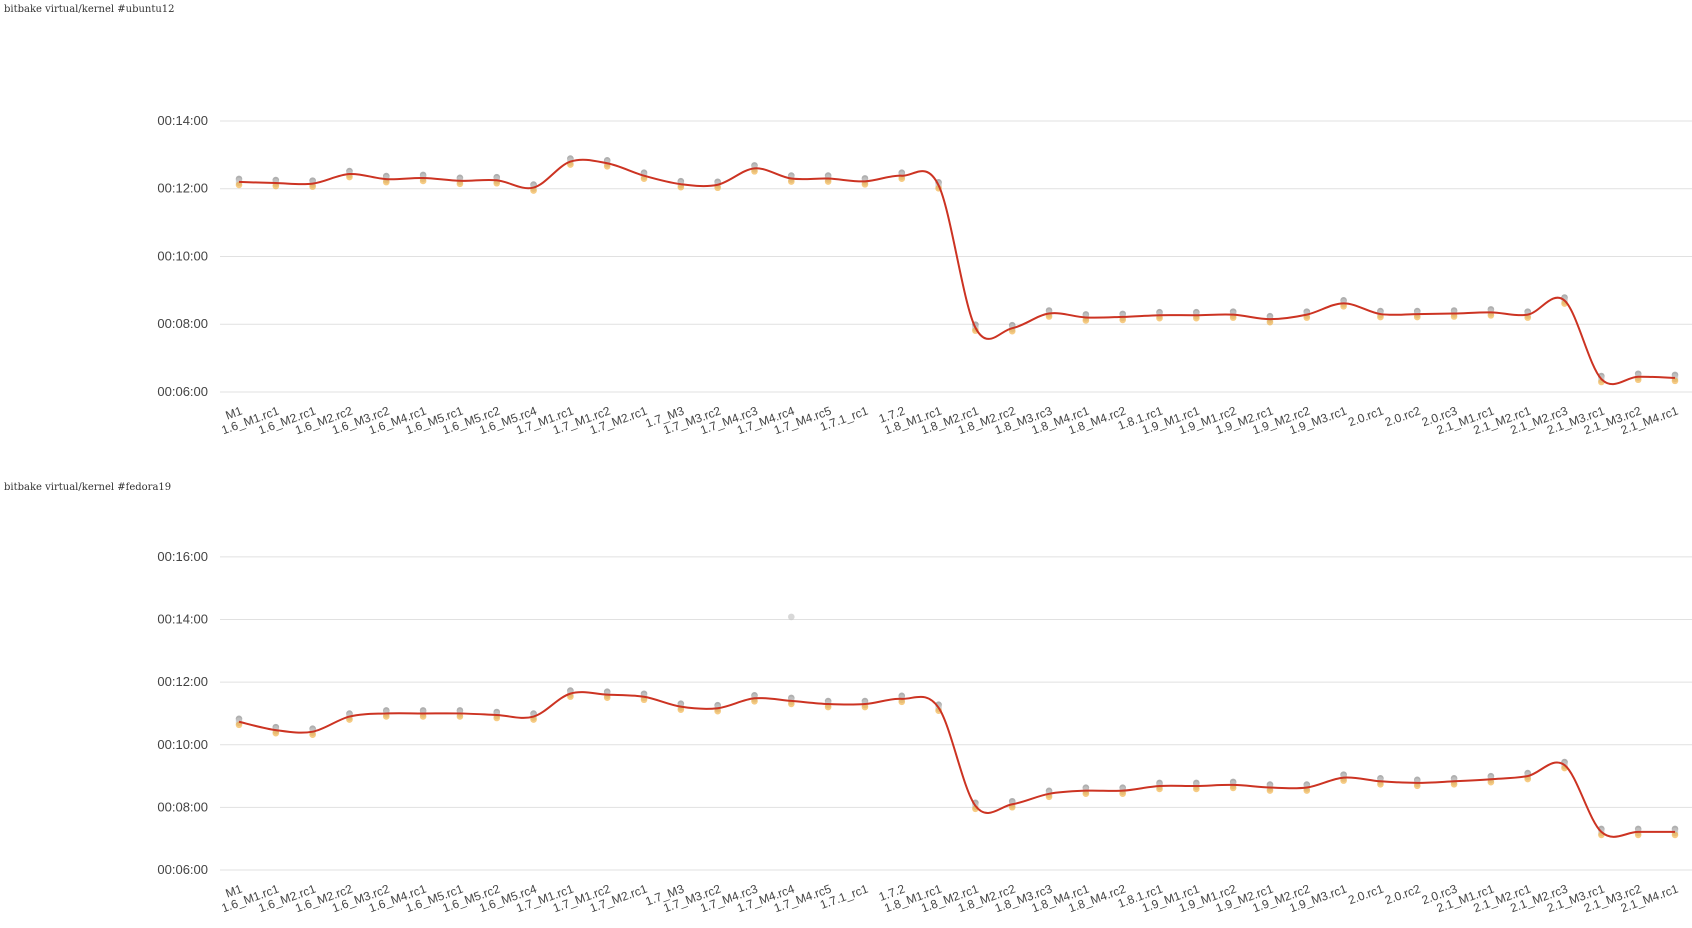 Image resolution: width=1692 pixels, height=928 pixels. I want to click on chart-title-ubuntu12: bitbake virtual/kernel #ubuntu12, so click(89, 9).